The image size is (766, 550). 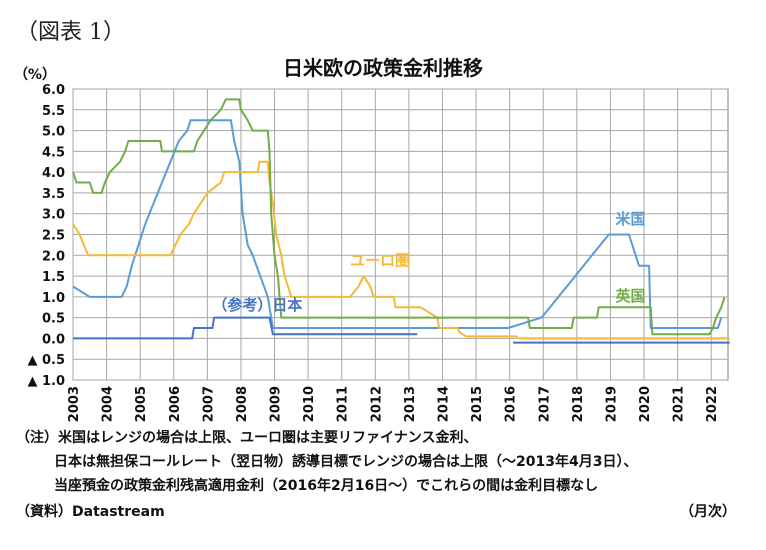 I want to click on x-tick-label: 2012, so click(x=376, y=404).